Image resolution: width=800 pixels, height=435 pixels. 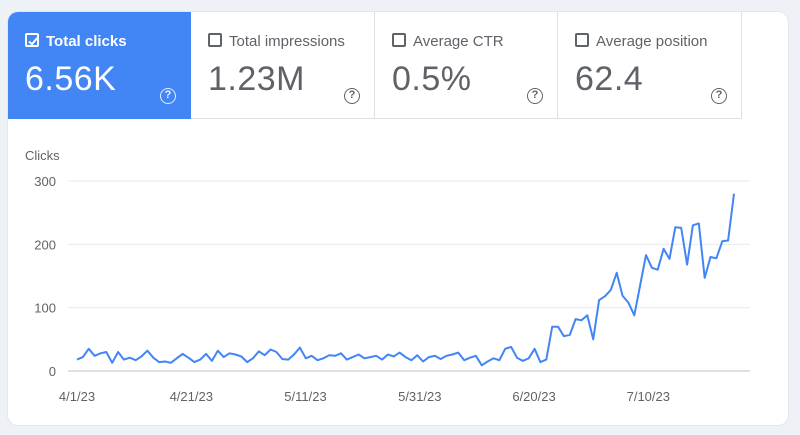 I want to click on metric-label: Average CTR, so click(x=458, y=41).